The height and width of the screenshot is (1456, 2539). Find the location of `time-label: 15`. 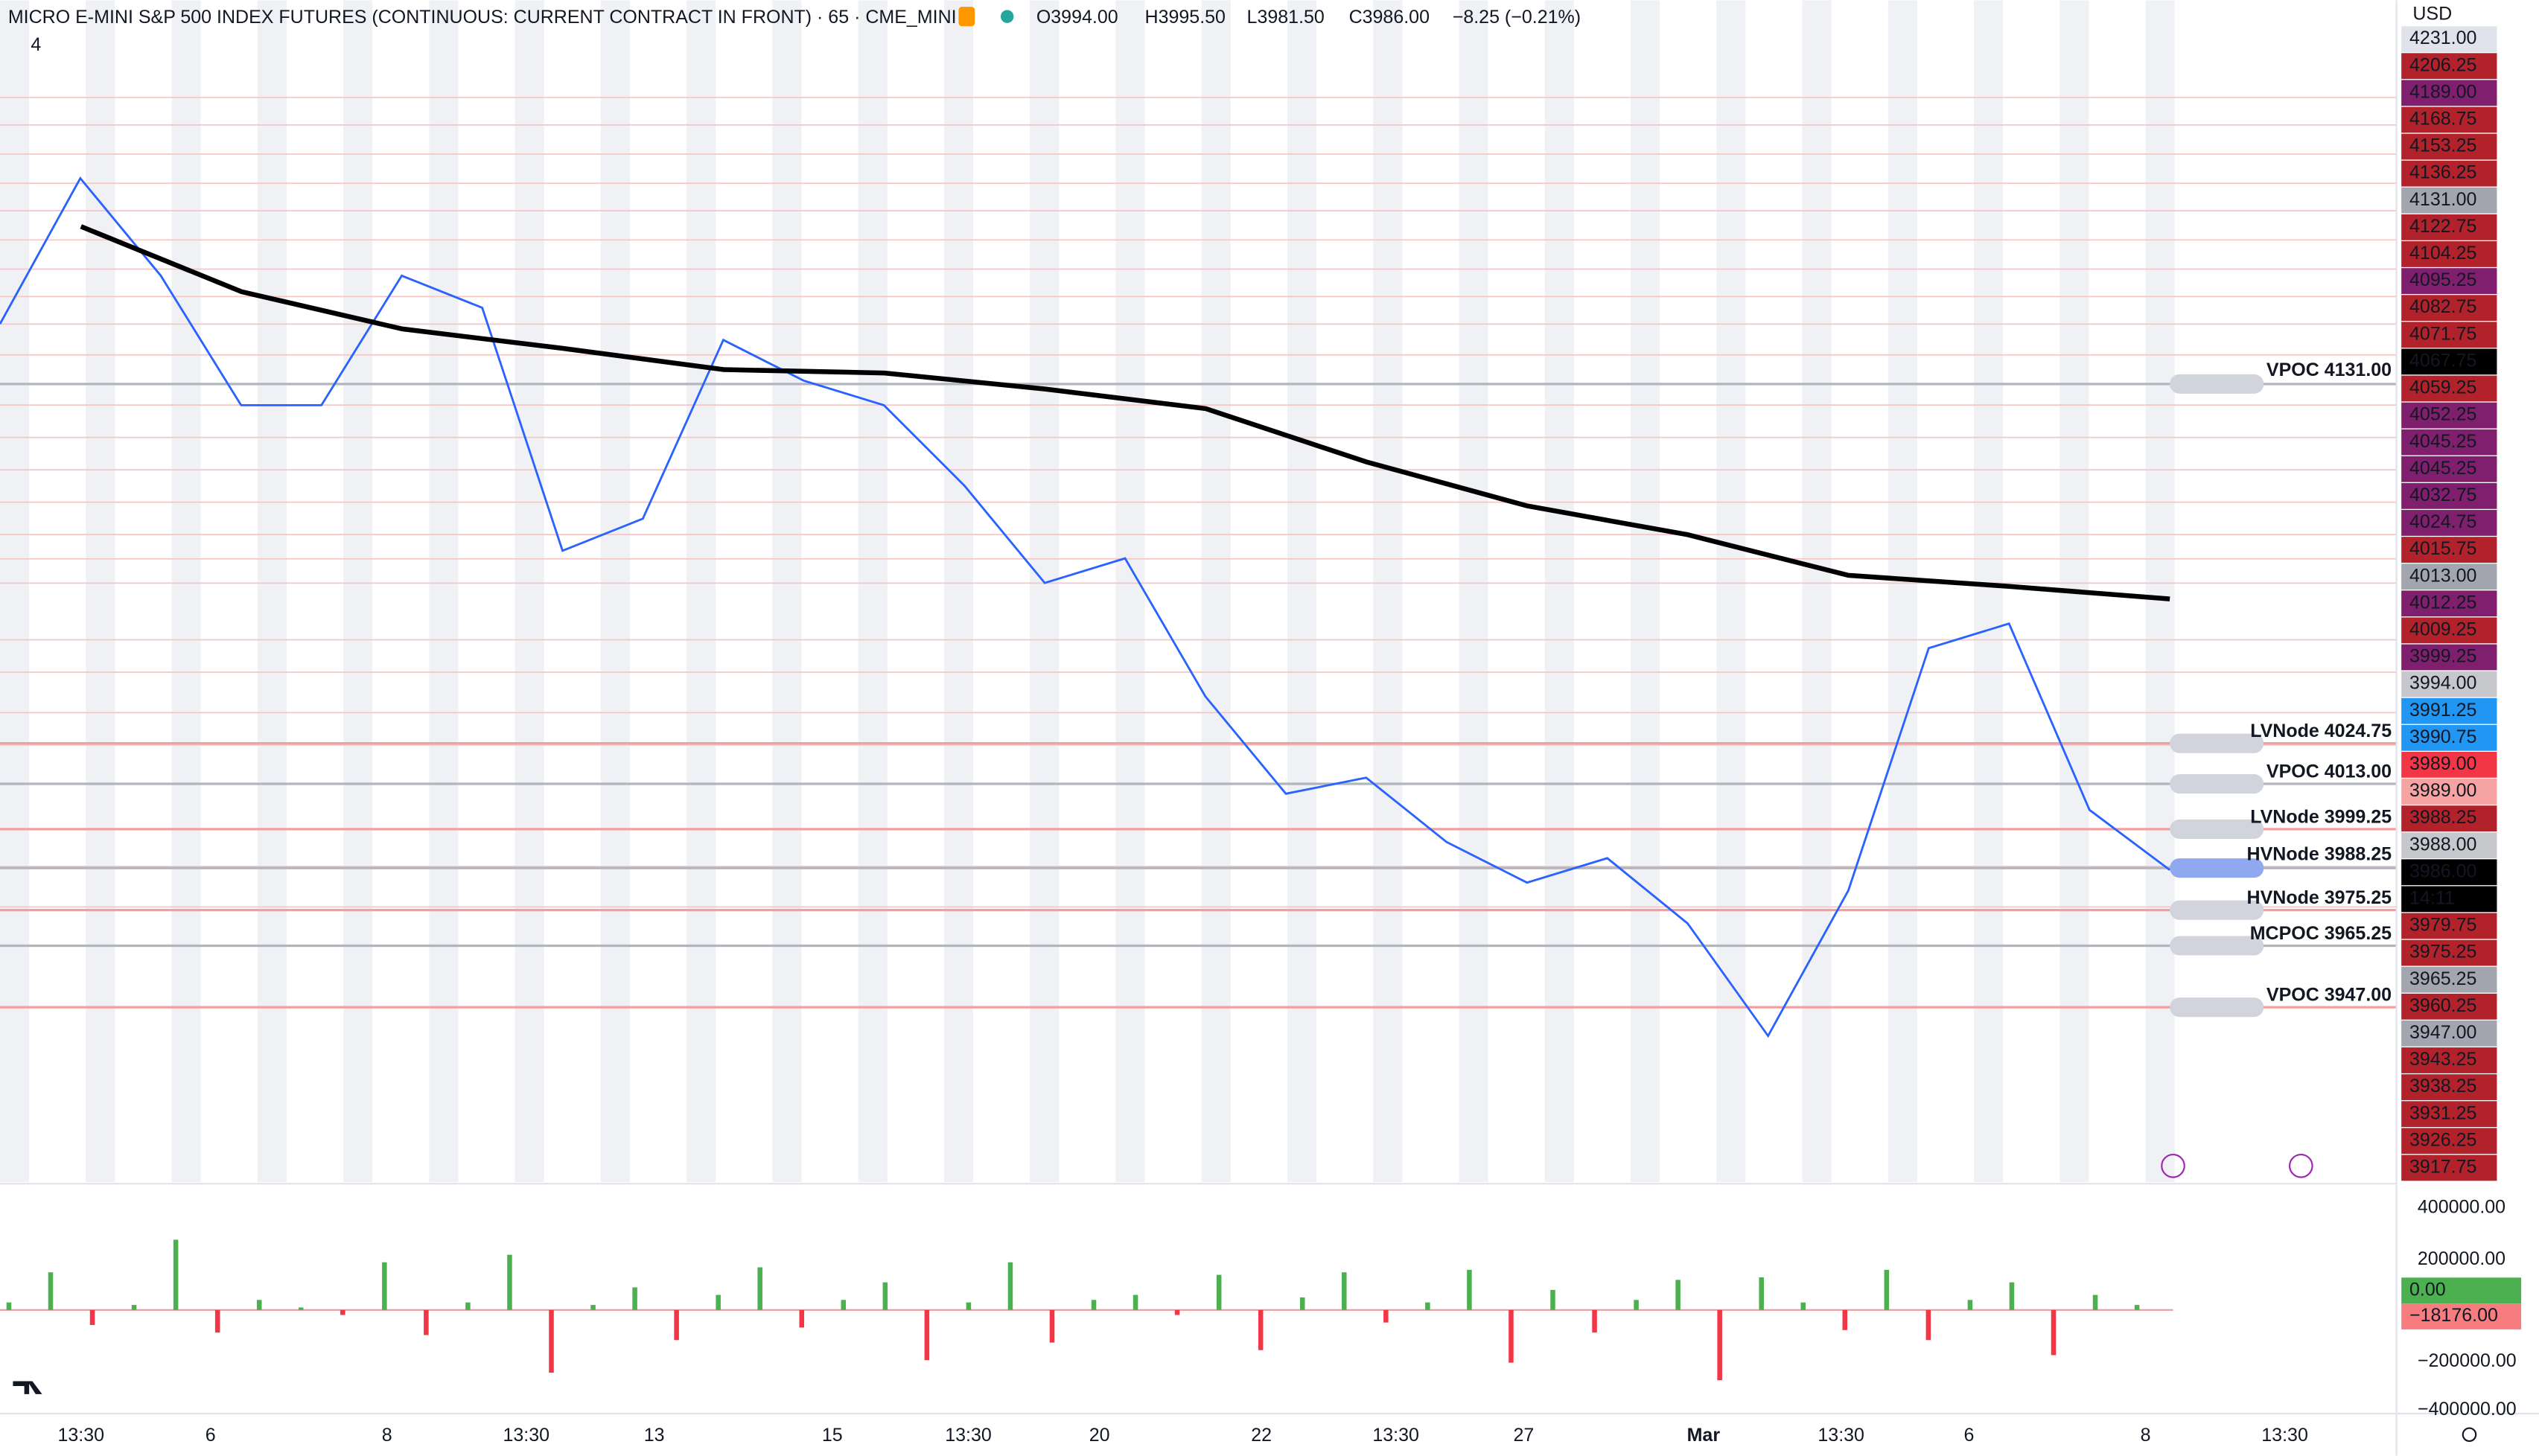

time-label: 15 is located at coordinates (832, 1435).